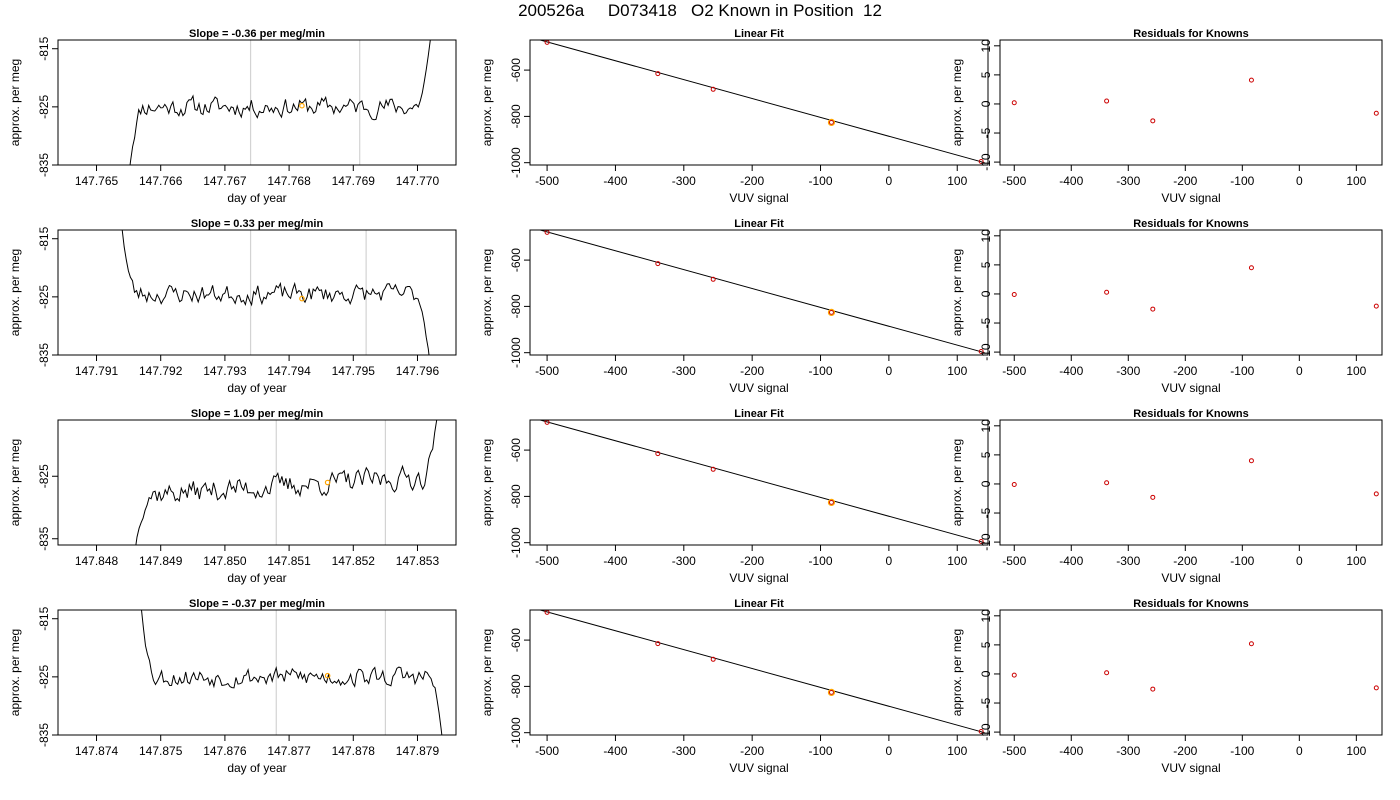 This screenshot has width=1400, height=800. What do you see at coordinates (354, 371) in the screenshot?
I see `x-tick-label: 147.795` at bounding box center [354, 371].